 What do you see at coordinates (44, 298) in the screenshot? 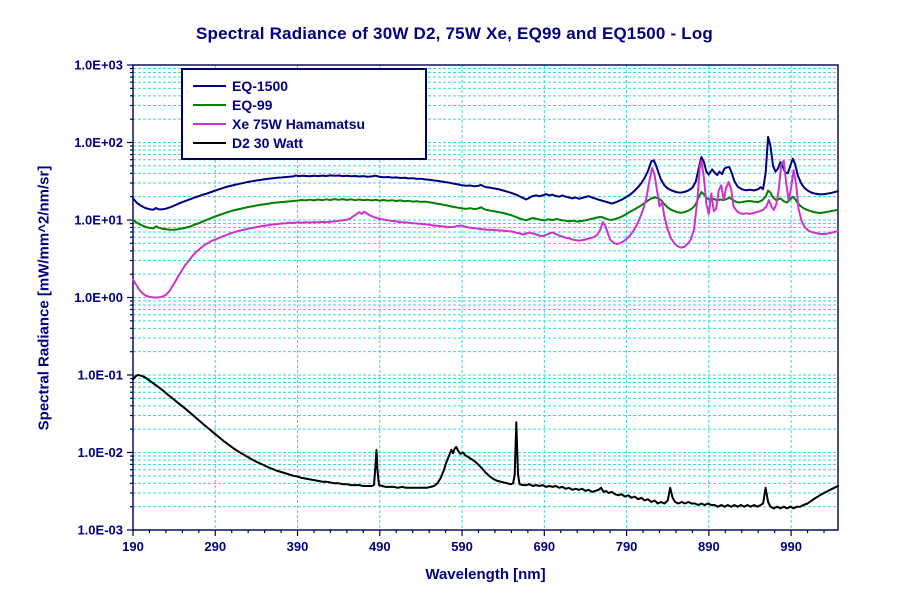
I see `y-axis-title: Spectral Radiance [mW/mm^2/nm/sr]` at bounding box center [44, 298].